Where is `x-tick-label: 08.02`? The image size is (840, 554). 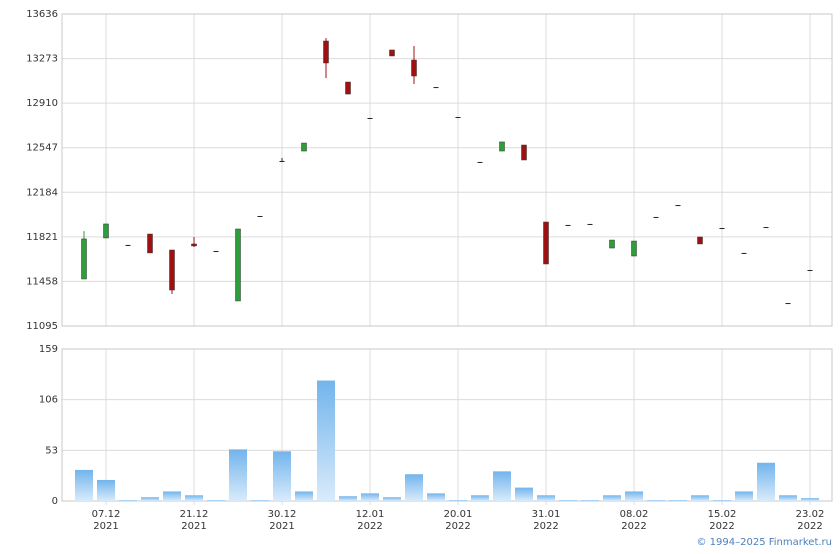
x-tick-label: 08.02 is located at coordinates (634, 514).